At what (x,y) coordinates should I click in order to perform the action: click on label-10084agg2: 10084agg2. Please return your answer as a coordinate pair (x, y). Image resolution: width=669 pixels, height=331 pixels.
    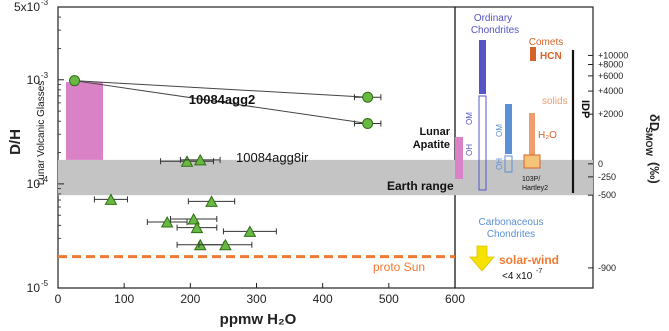
    Looking at the image, I should click on (222, 99).